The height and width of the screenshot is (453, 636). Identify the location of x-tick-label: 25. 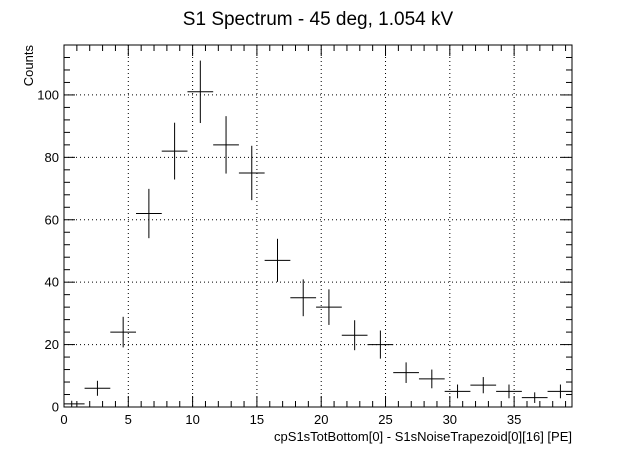
(385, 419).